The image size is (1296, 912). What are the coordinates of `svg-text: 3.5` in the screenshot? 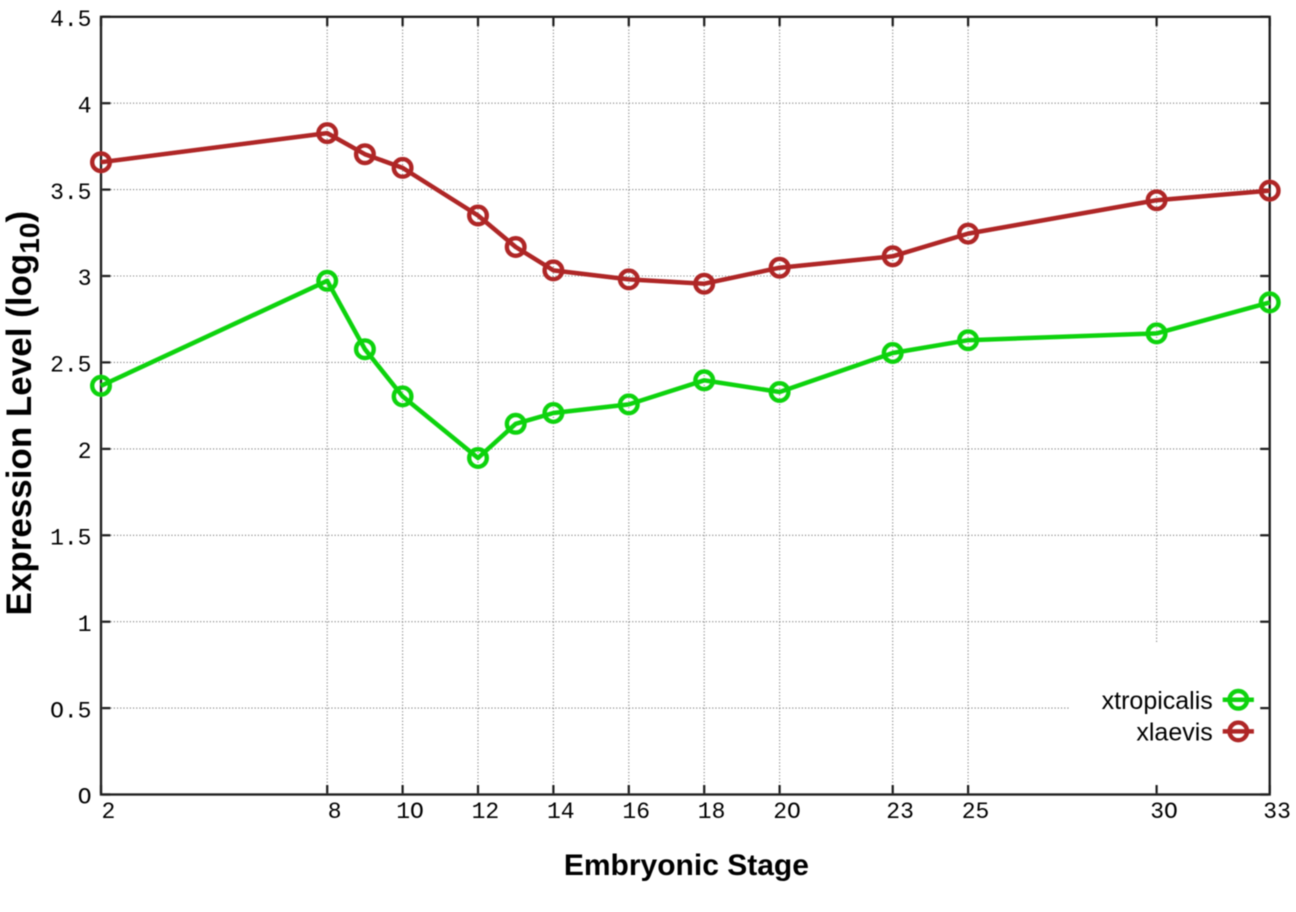 It's located at (70, 193).